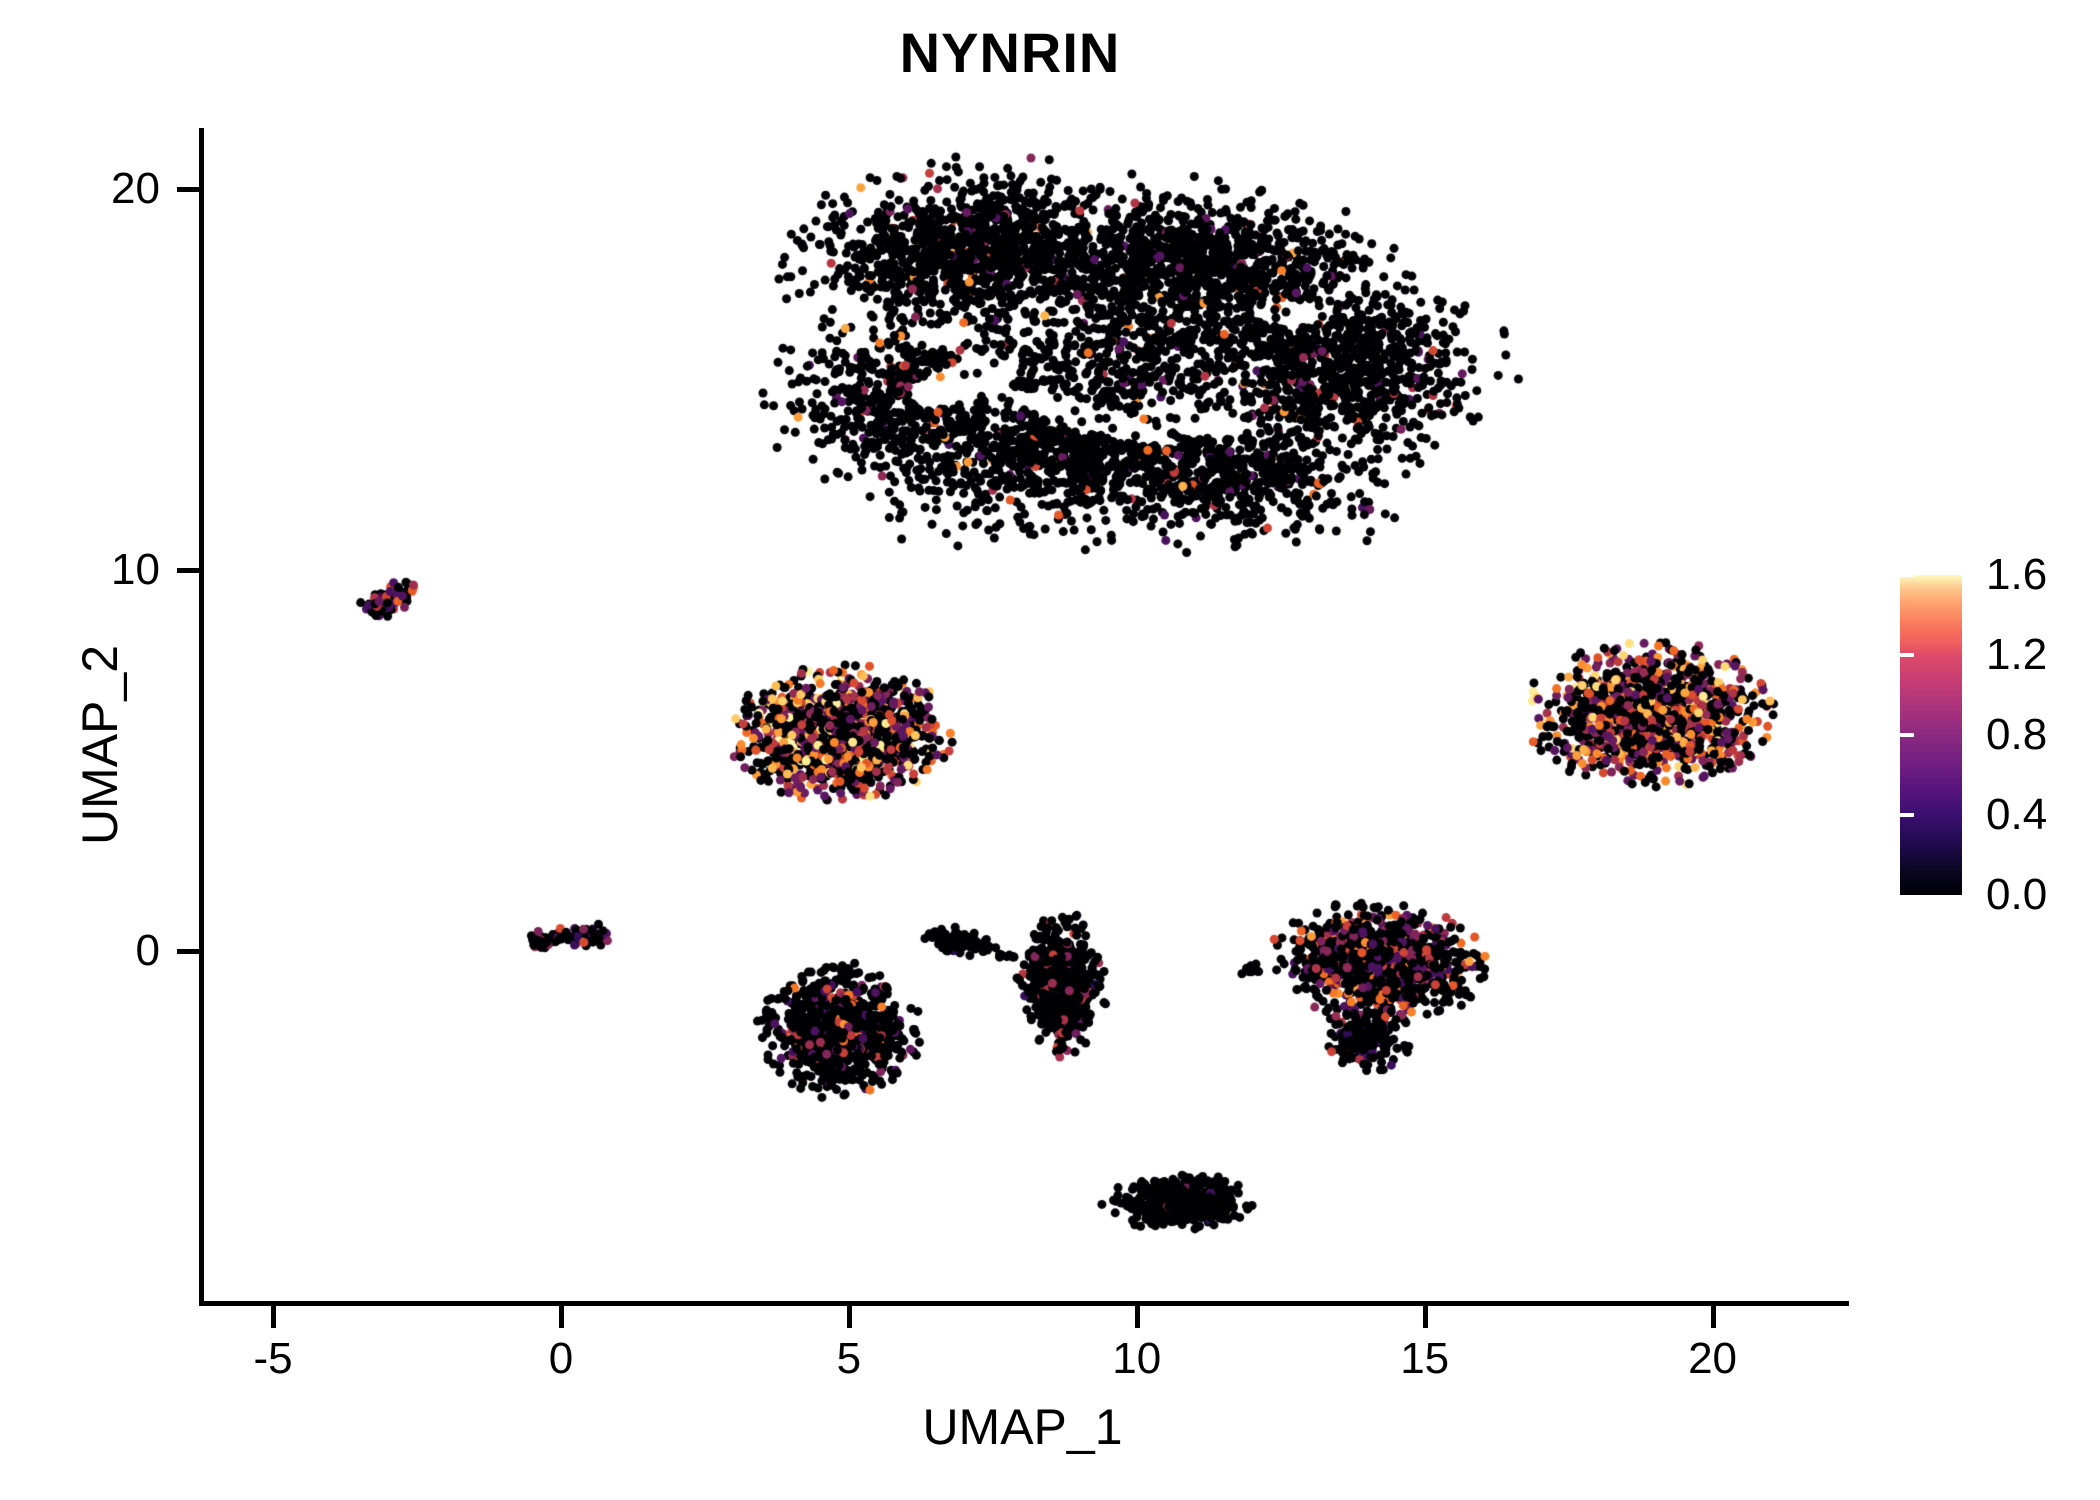  Describe the element at coordinates (1024, 1303) in the screenshot. I see `x-axis-line` at that location.